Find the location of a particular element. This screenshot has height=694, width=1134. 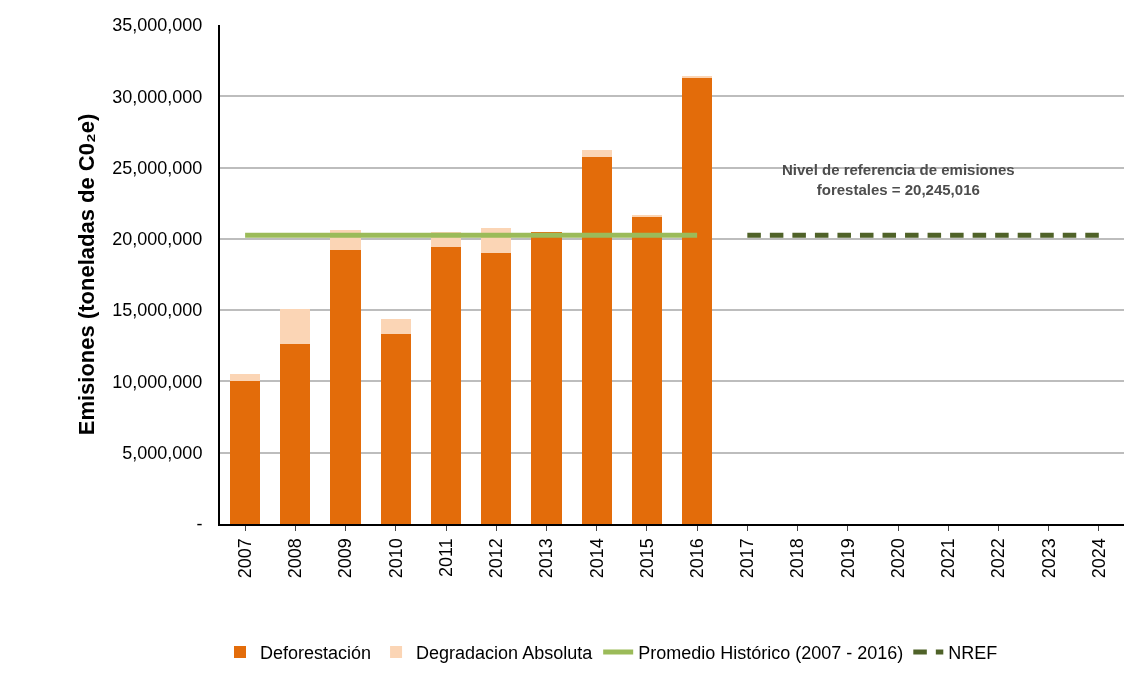

x-tick-label: 2007 is located at coordinates (244, 558).